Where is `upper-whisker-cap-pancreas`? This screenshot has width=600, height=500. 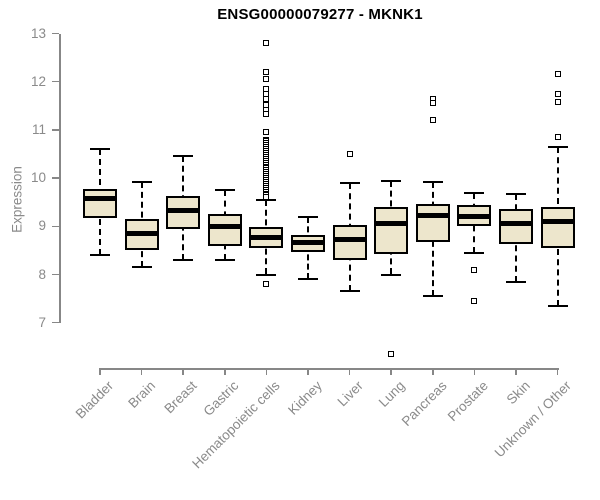
upper-whisker-cap-pancreas is located at coordinates (432, 181).